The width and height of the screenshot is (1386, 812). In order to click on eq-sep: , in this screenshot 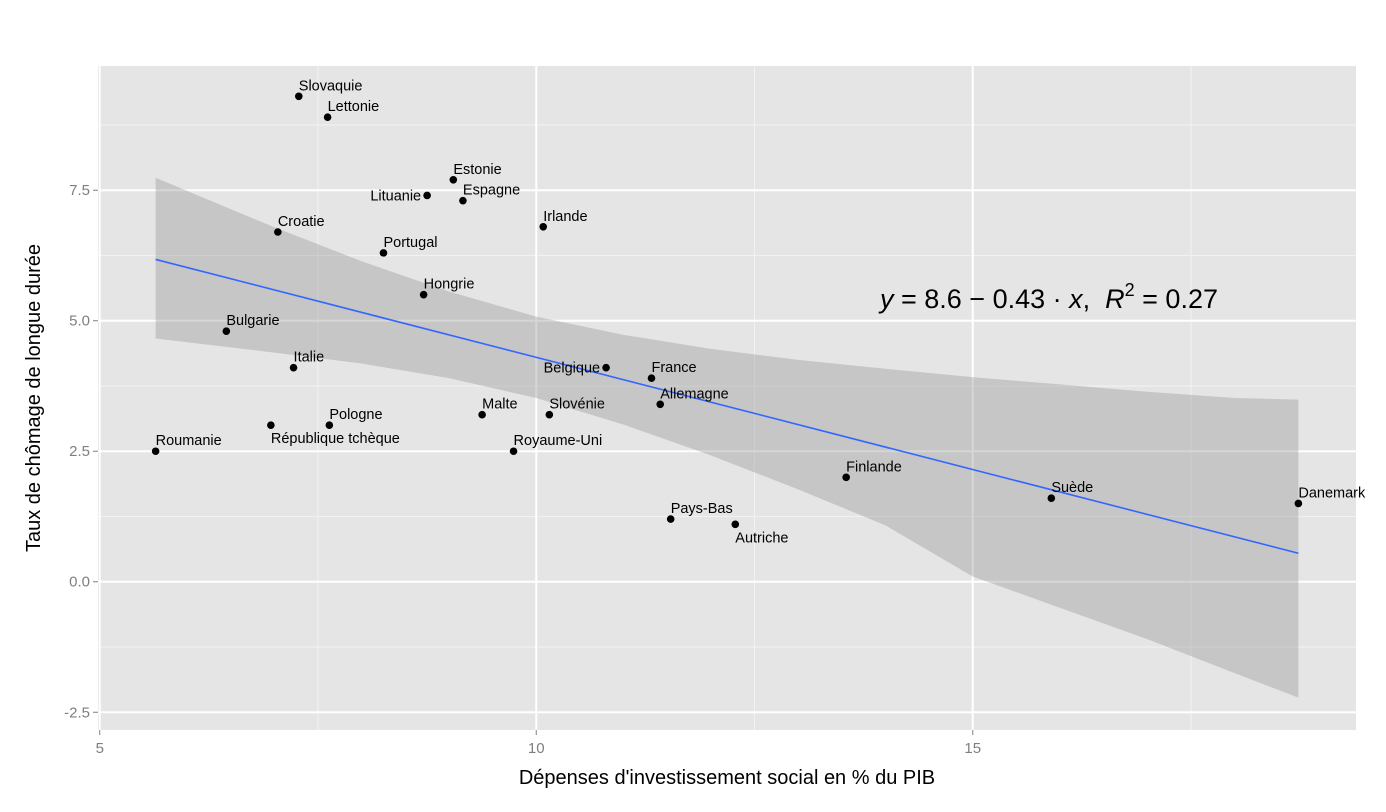, I will do `click(1094, 299)`.